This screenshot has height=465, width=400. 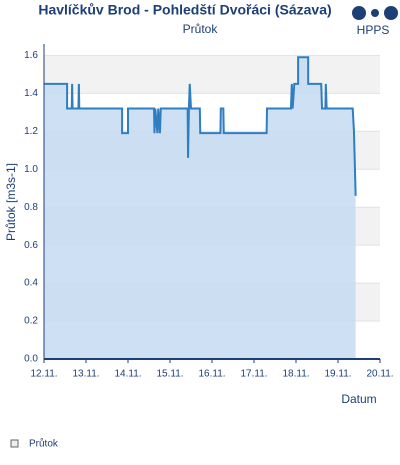 What do you see at coordinates (14, 443) in the screenshot?
I see `legend-swatch` at bounding box center [14, 443].